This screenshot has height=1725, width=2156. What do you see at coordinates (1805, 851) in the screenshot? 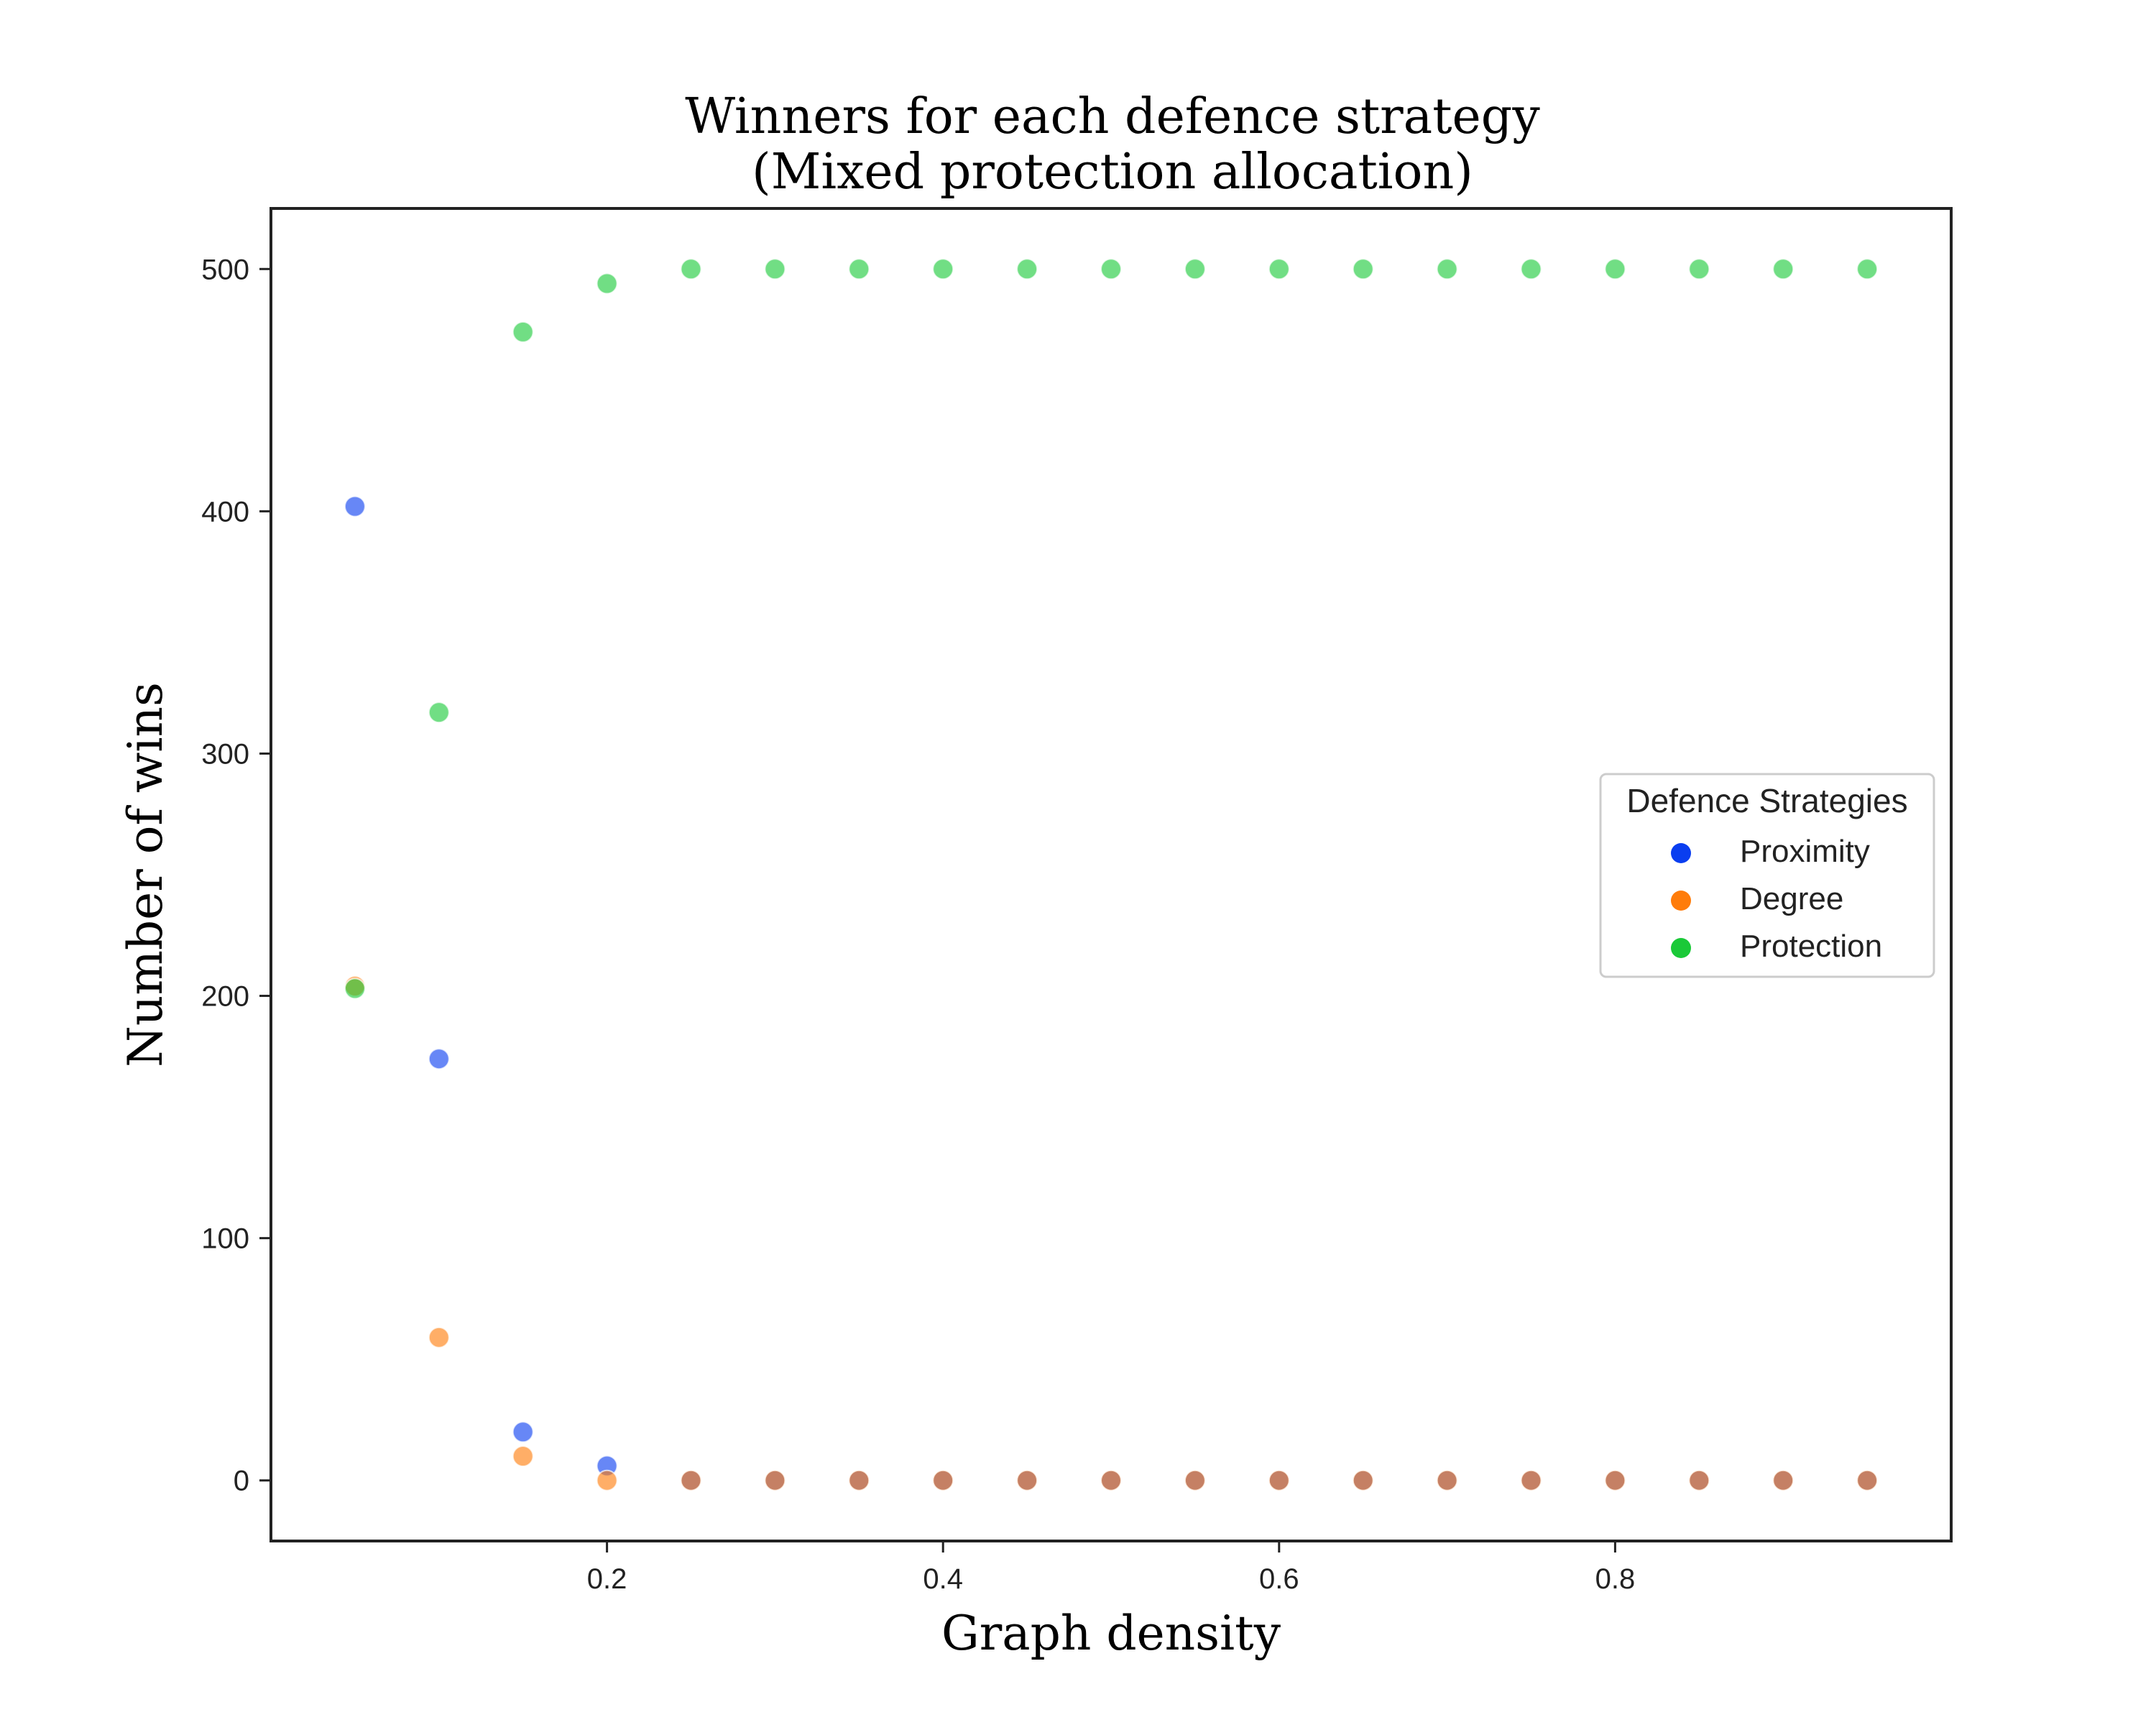
I see `legend-label-proximity: Proximity` at bounding box center [1805, 851].